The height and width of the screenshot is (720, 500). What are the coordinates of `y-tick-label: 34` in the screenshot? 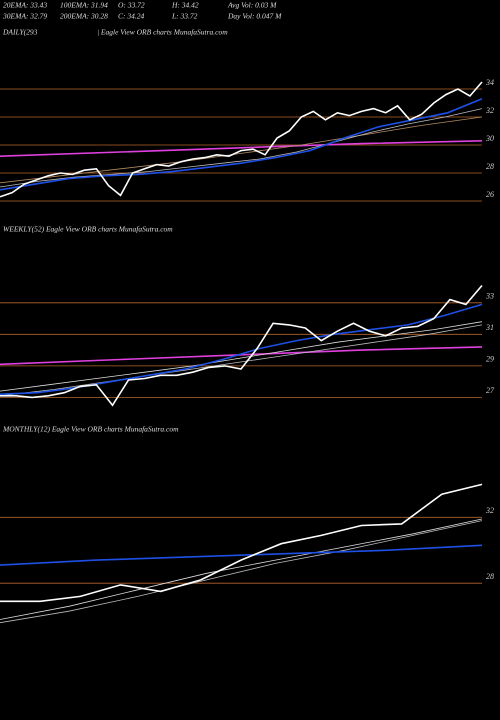 It's located at (489, 82).